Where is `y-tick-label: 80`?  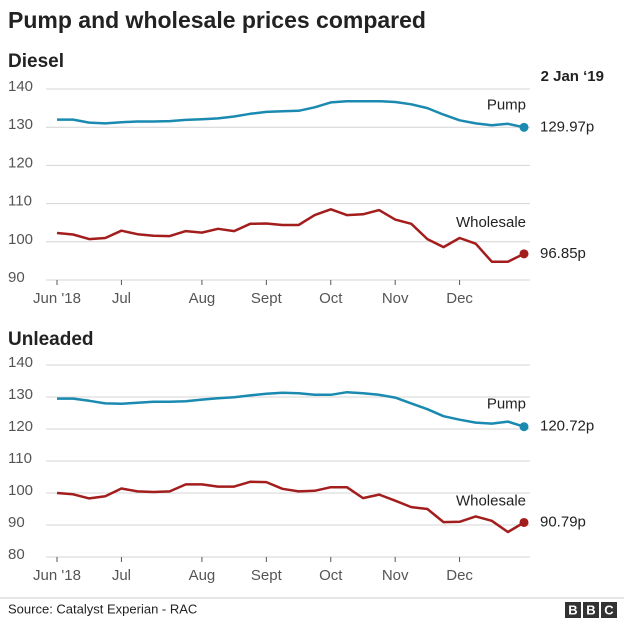 y-tick-label: 80 is located at coordinates (16, 554).